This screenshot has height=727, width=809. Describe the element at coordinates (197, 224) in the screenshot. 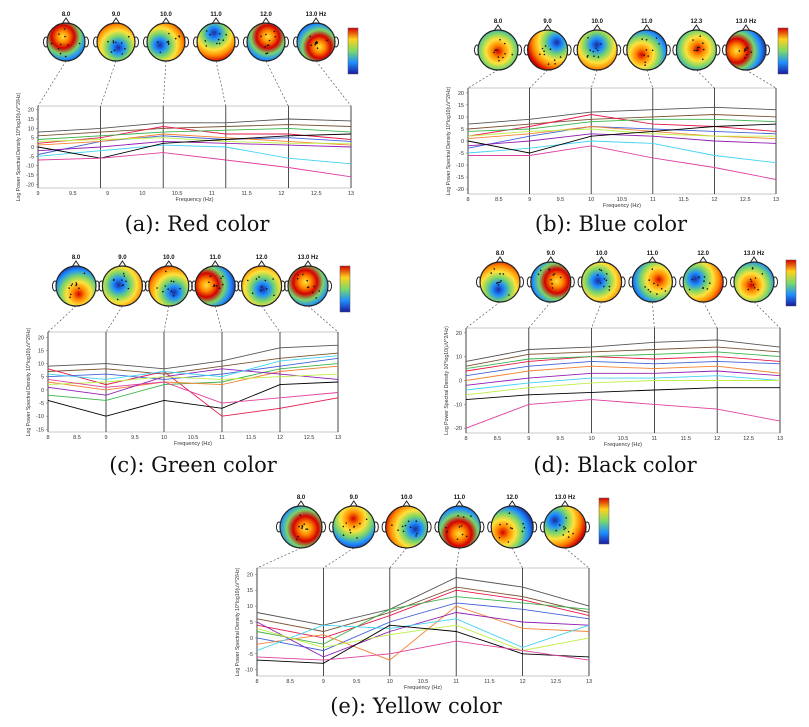

I see `caption-a: (a): Red color` at that location.